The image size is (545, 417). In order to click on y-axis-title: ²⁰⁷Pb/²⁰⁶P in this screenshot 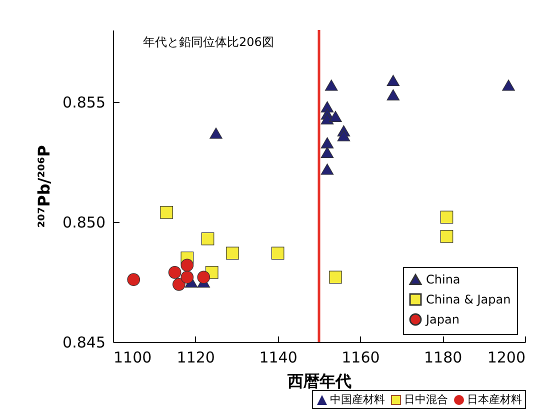, I will do `click(44, 186)`.